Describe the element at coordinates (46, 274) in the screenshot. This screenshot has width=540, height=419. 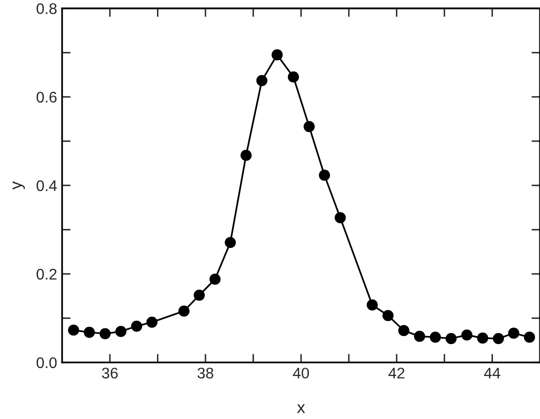
I see `y-tick-label: 0.2` at that location.